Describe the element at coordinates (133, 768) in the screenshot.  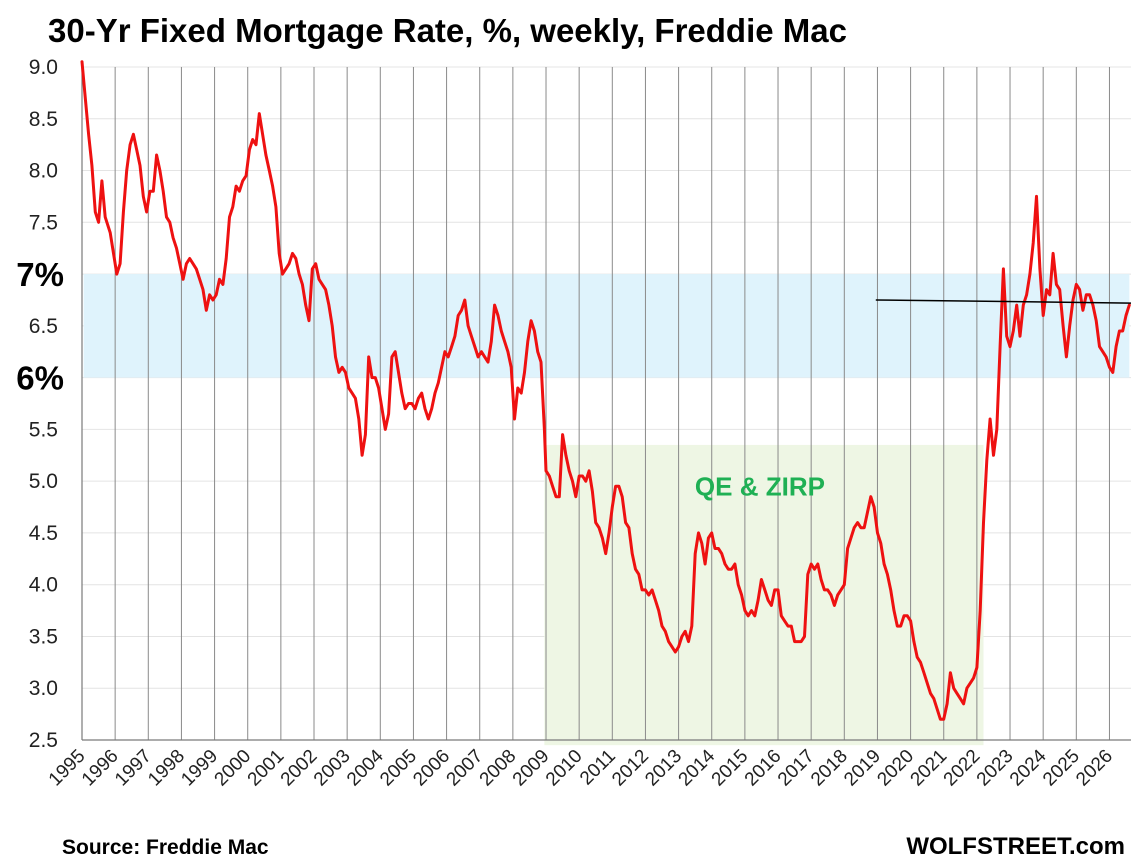
I see `x-tick-label: 1997` at that location.